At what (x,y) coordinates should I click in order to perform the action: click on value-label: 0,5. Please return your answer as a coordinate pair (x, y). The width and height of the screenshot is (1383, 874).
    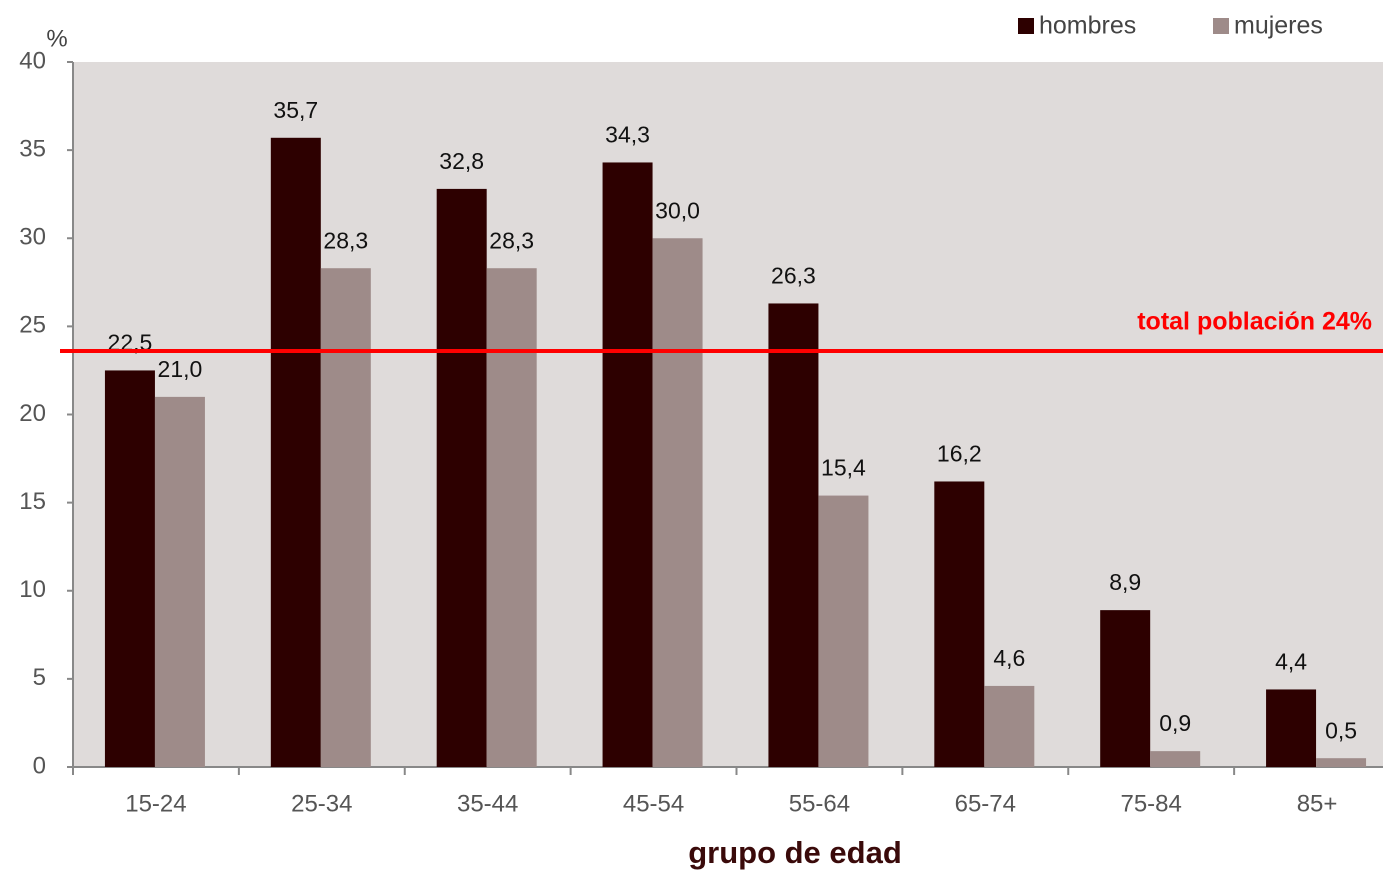
    Looking at the image, I should click on (1341, 730).